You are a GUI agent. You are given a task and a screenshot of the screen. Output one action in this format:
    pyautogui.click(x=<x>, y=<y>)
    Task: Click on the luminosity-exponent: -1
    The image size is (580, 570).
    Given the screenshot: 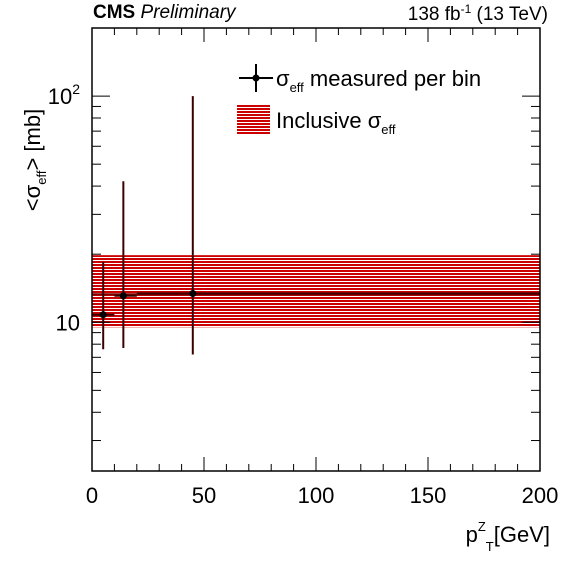 What is the action you would take?
    pyautogui.click(x=466, y=9)
    